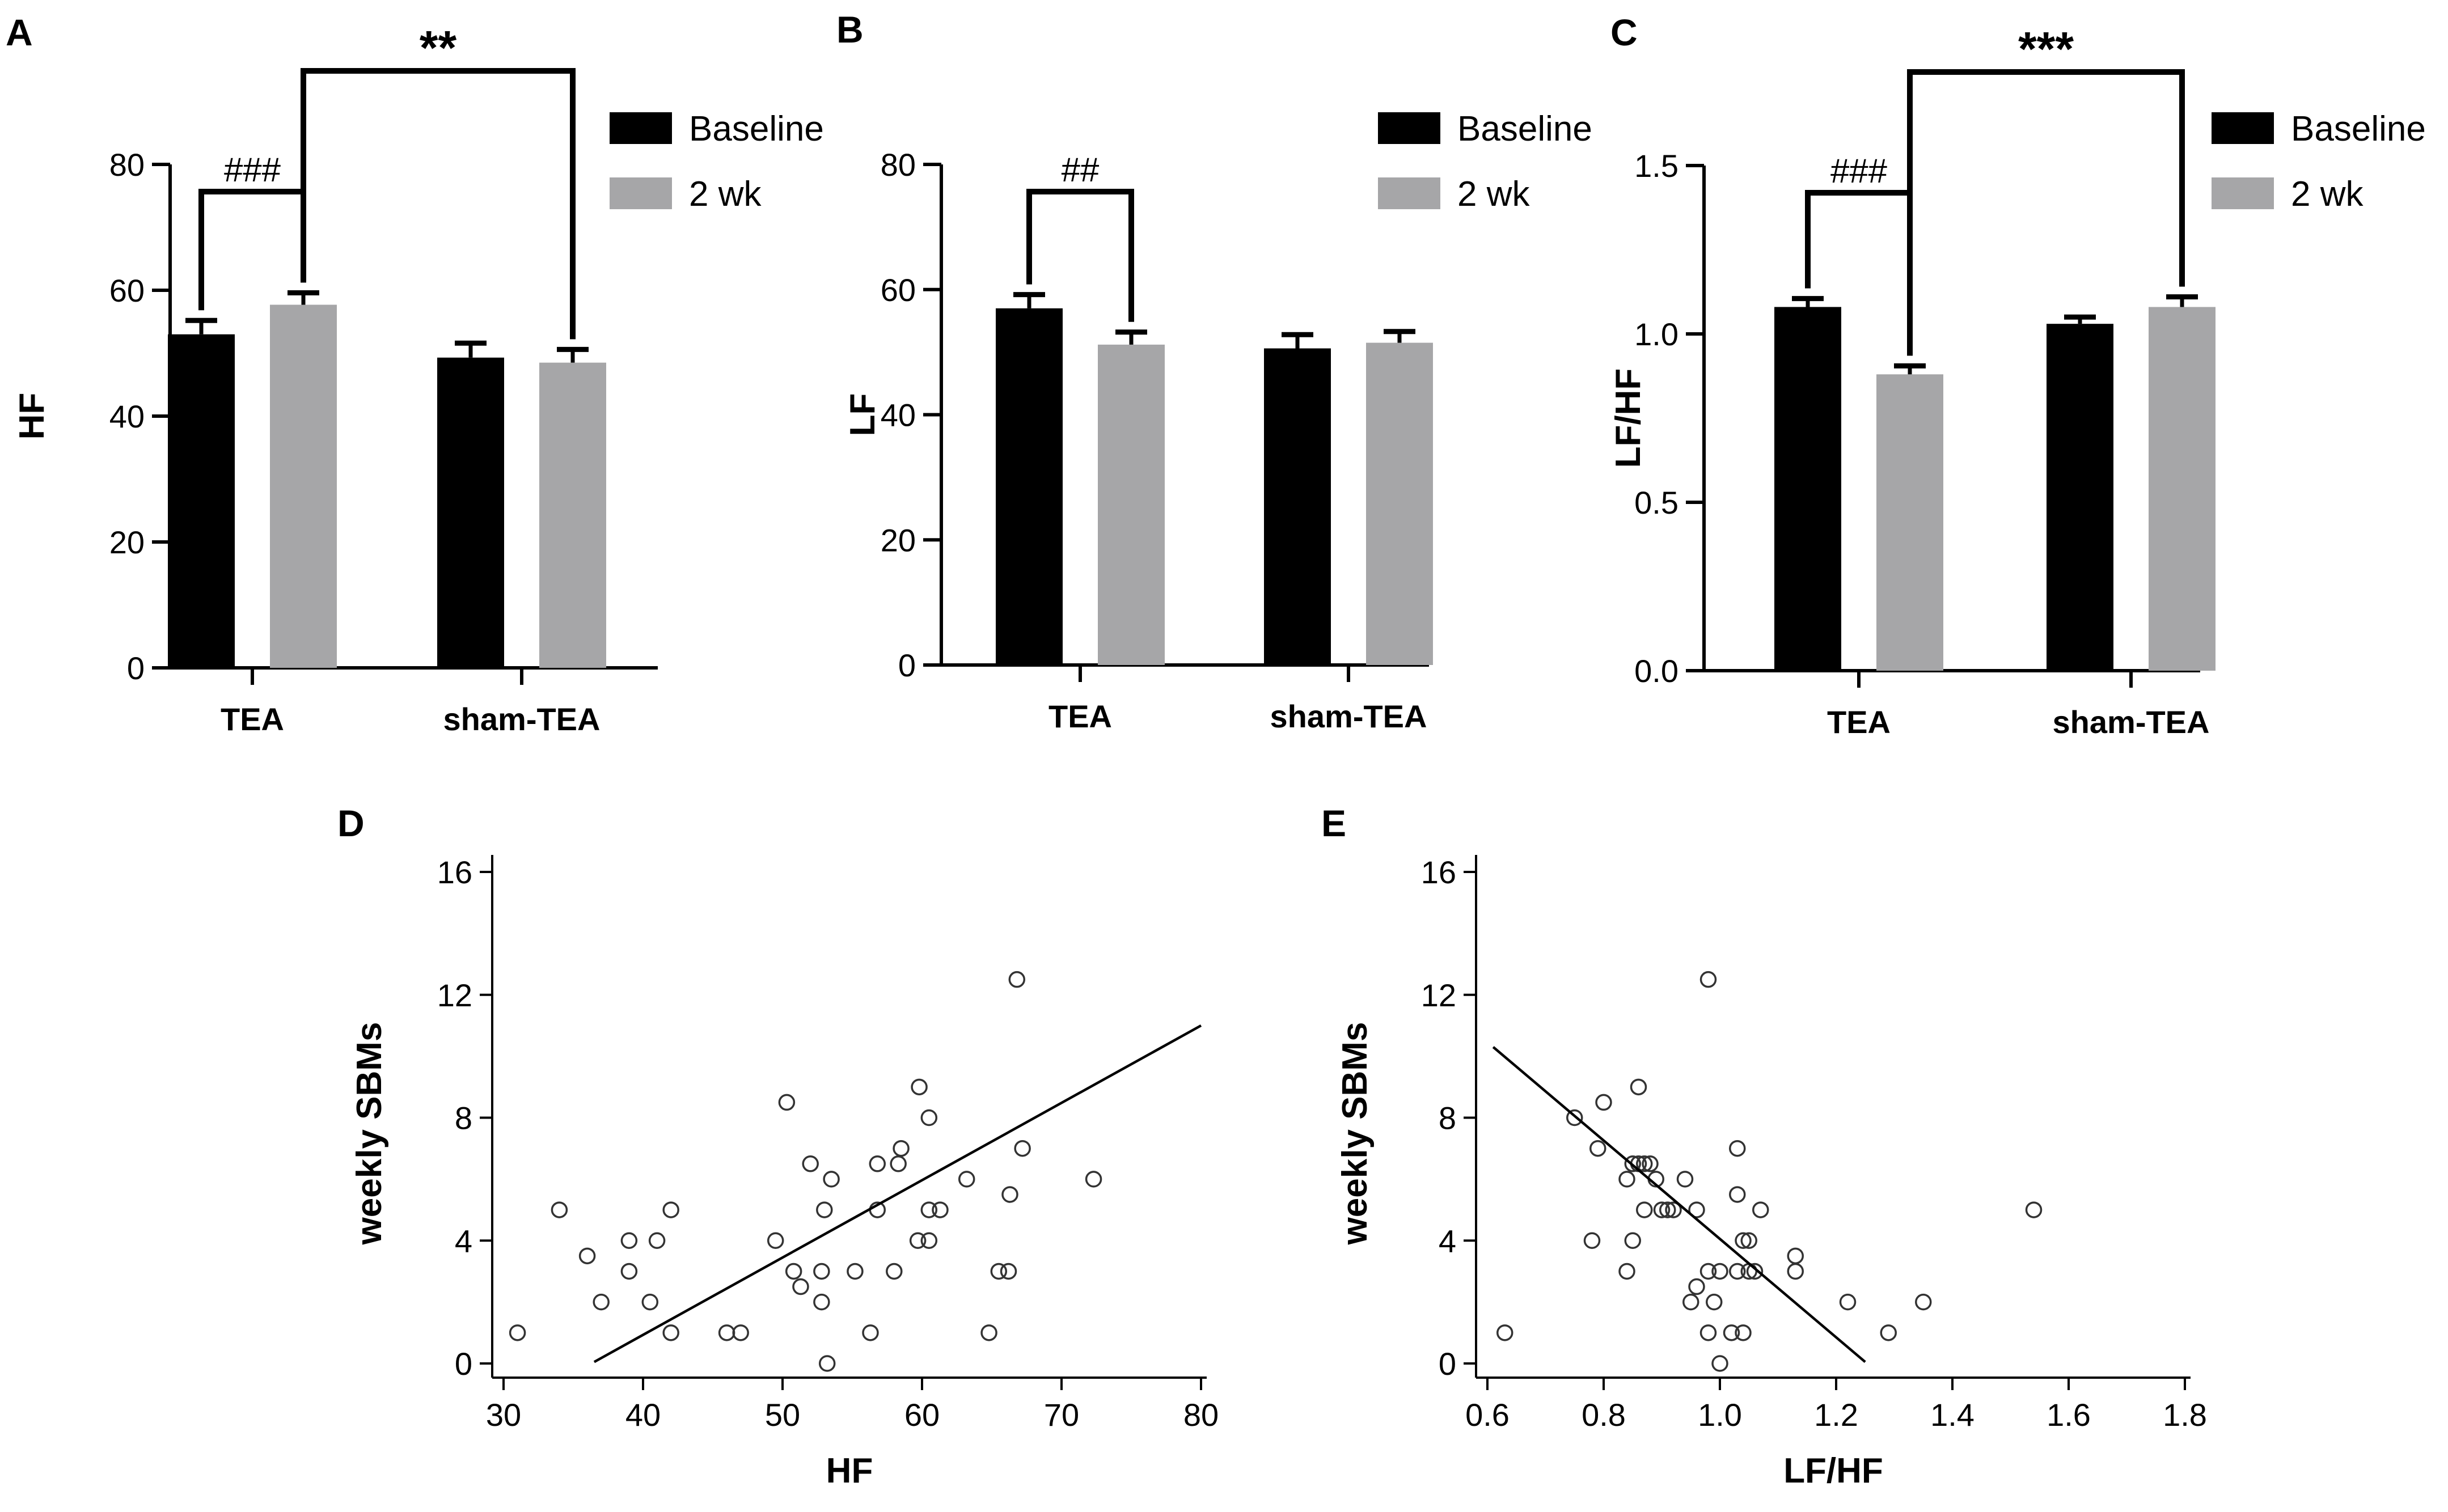 The height and width of the screenshot is (1512, 2448). I want to click on x-tick-label: 50, so click(782, 1415).